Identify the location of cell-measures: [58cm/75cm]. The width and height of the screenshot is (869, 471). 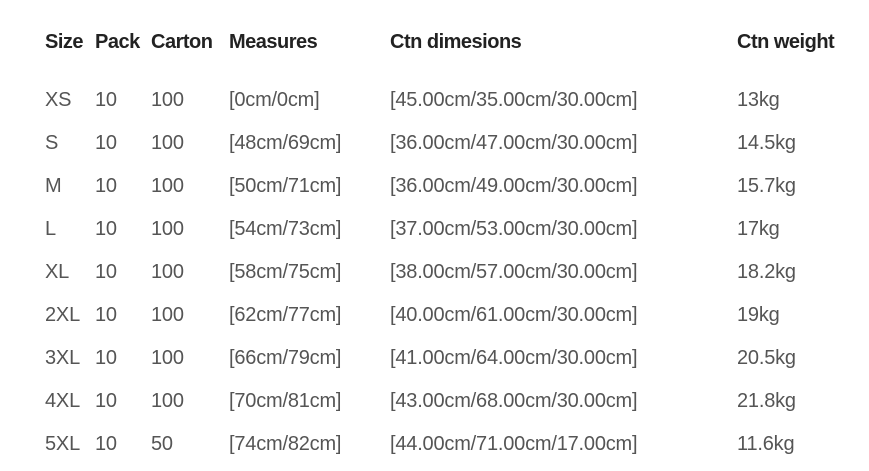
(285, 272).